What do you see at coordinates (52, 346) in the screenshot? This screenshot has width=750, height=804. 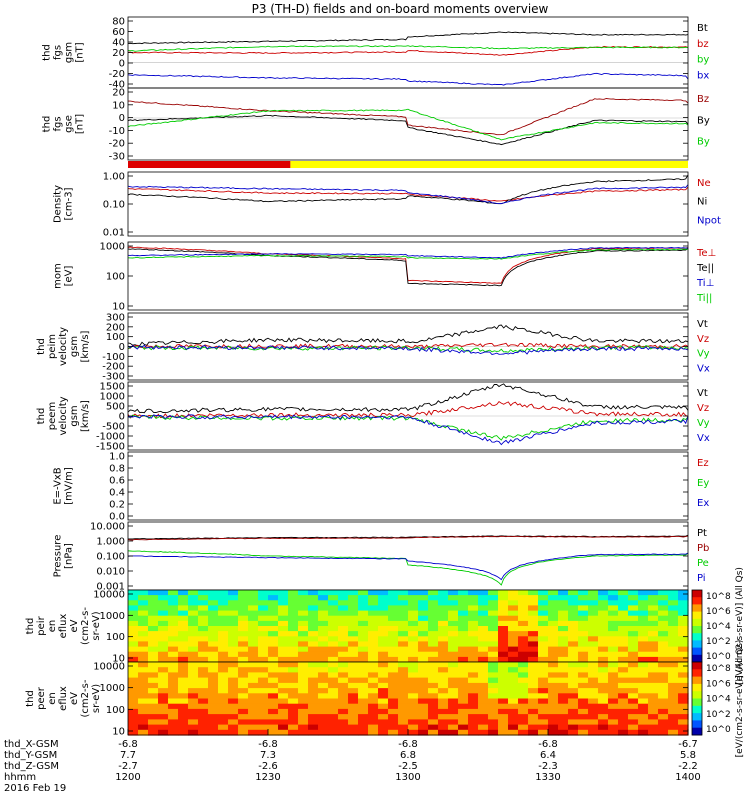 I see `y-axis-label: peim` at bounding box center [52, 346].